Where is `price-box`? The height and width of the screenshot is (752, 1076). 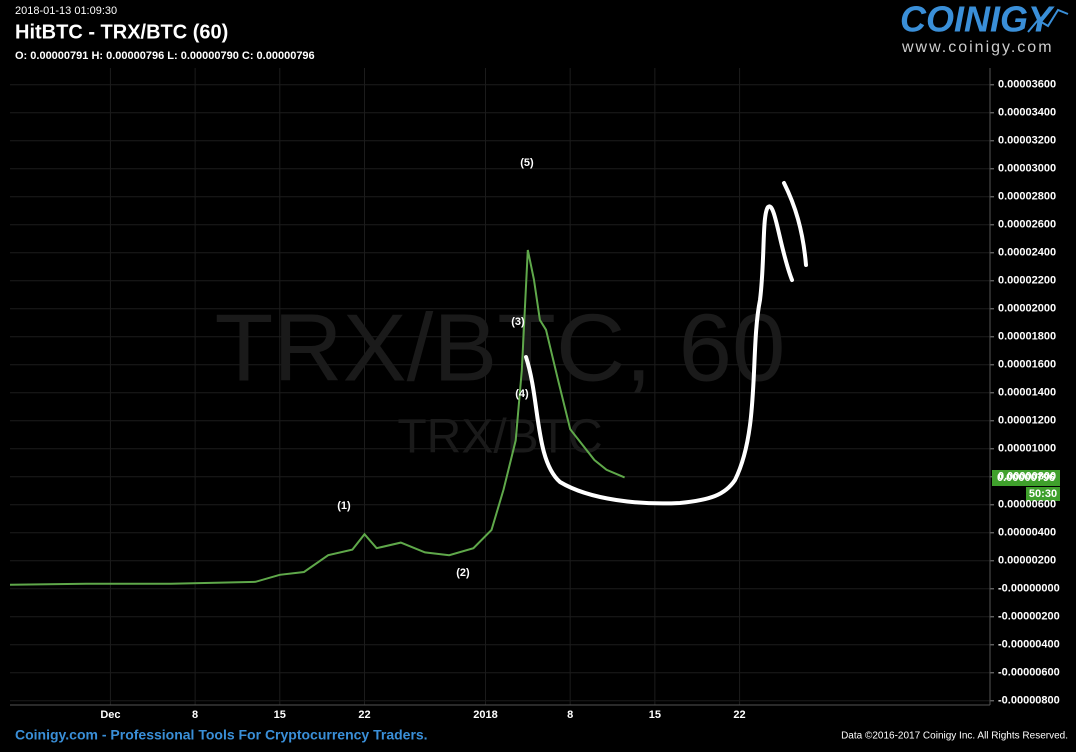 price-box is located at coordinates (1026, 478).